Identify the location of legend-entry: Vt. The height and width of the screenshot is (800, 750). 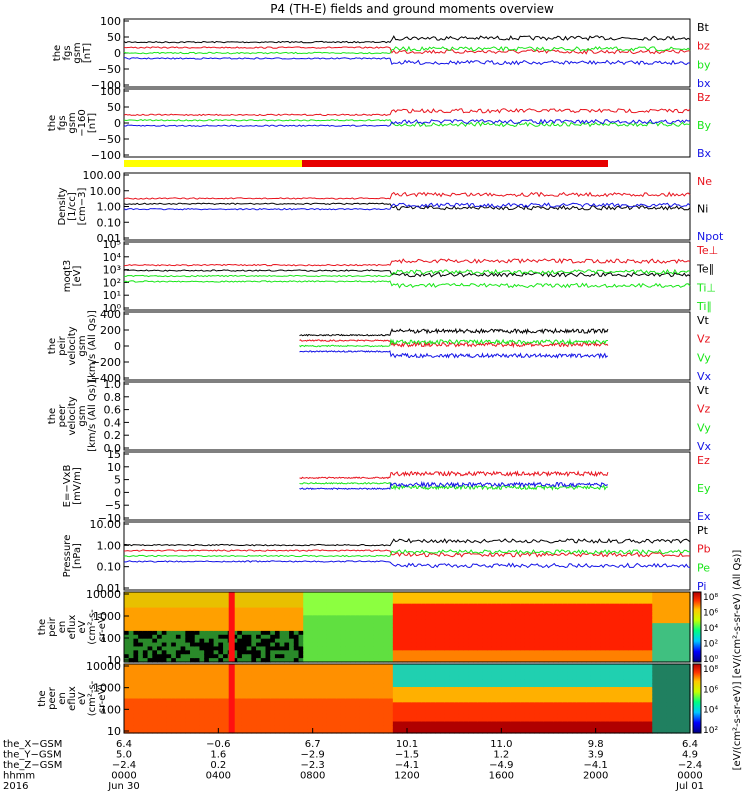
(703, 320).